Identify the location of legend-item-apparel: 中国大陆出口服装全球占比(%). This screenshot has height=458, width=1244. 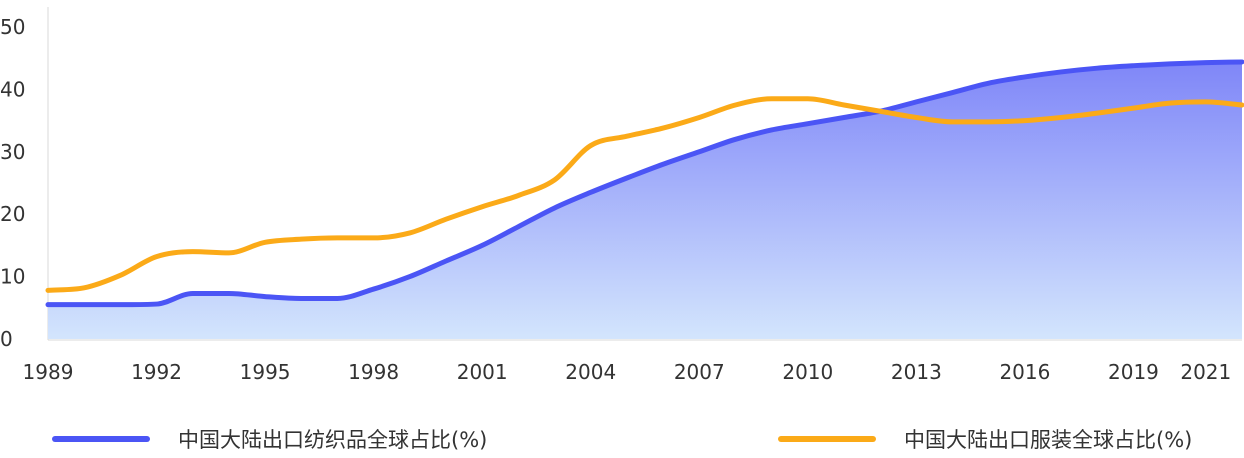
(985, 439).